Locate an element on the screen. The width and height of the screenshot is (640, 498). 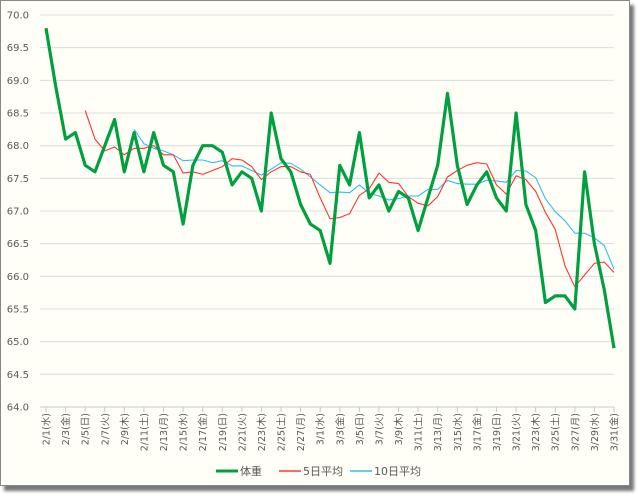
x-tick-label: 2/25(土) is located at coordinates (282, 432).